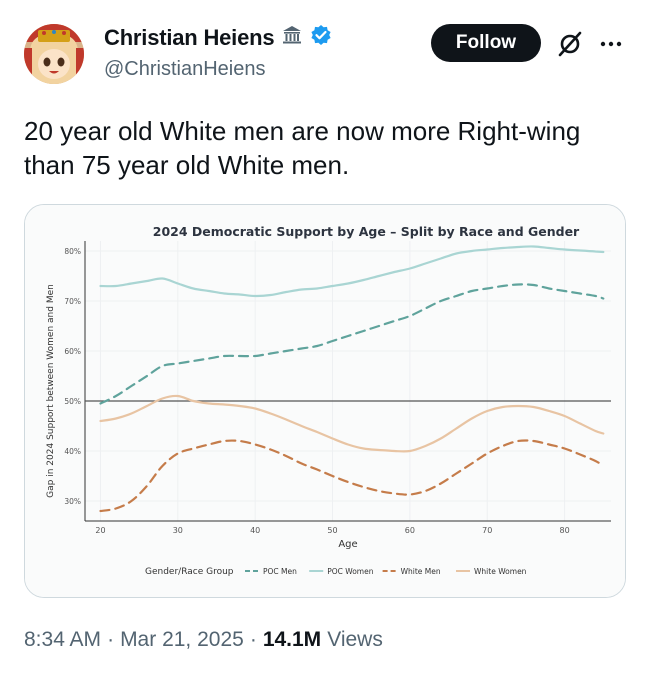 The image size is (653, 680). Describe the element at coordinates (100, 530) in the screenshot. I see `x-tick-label: 20` at that location.